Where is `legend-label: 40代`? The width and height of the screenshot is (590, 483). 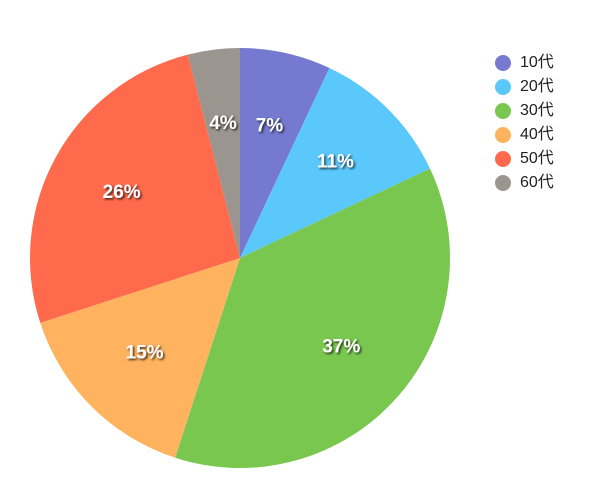 legend-label: 40代 is located at coordinates (537, 134).